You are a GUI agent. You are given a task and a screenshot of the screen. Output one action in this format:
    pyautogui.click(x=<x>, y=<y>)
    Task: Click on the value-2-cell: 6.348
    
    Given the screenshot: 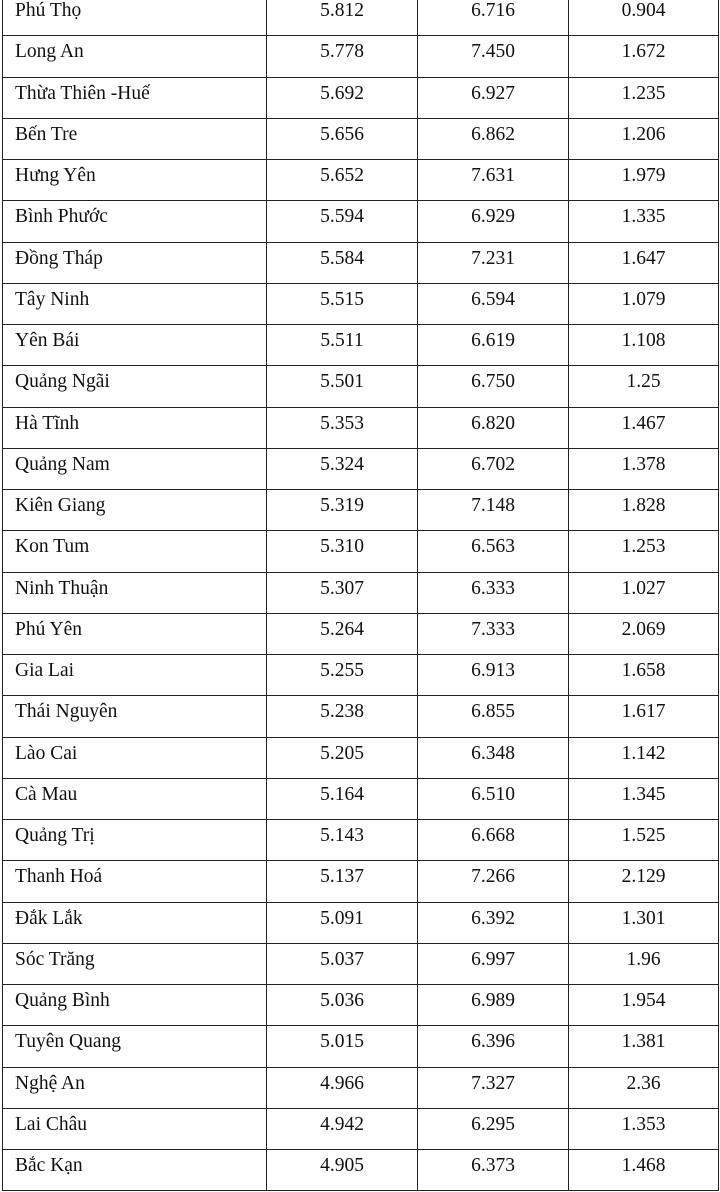 What is the action you would take?
    pyautogui.click(x=493, y=757)
    